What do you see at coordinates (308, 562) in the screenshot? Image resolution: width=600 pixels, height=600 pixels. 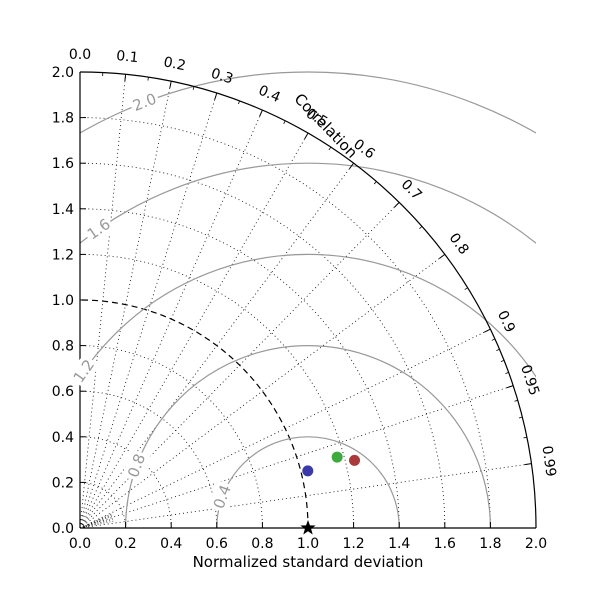 I see `x-axis-title: Normalized standard deviation` at bounding box center [308, 562].